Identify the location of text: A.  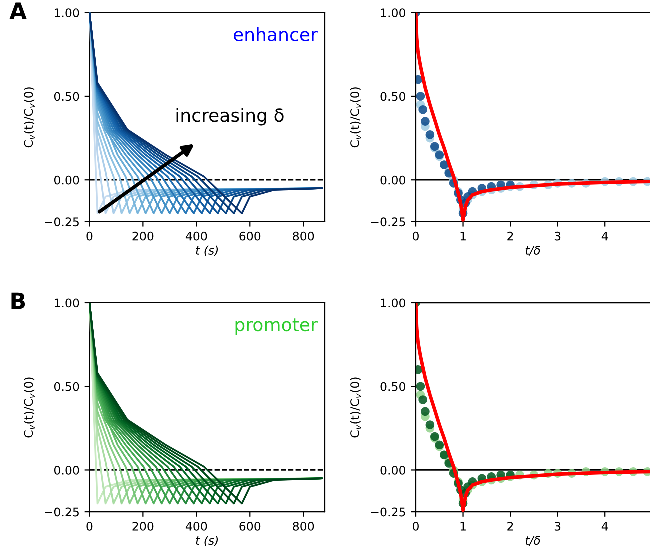
(18, 10).